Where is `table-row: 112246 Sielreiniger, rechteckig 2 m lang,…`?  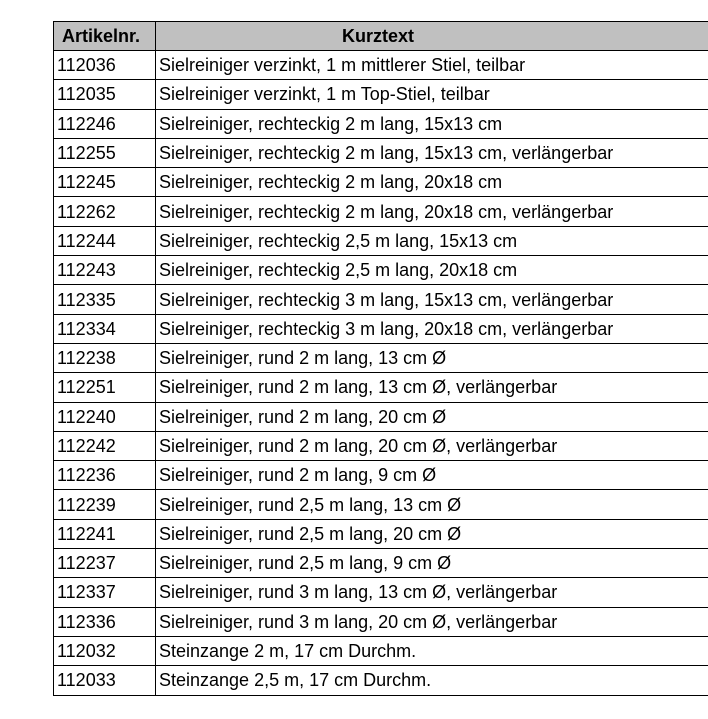
table-row: 112246 Sielreiniger, rechteckig 2 m lang,… is located at coordinates (380, 123).